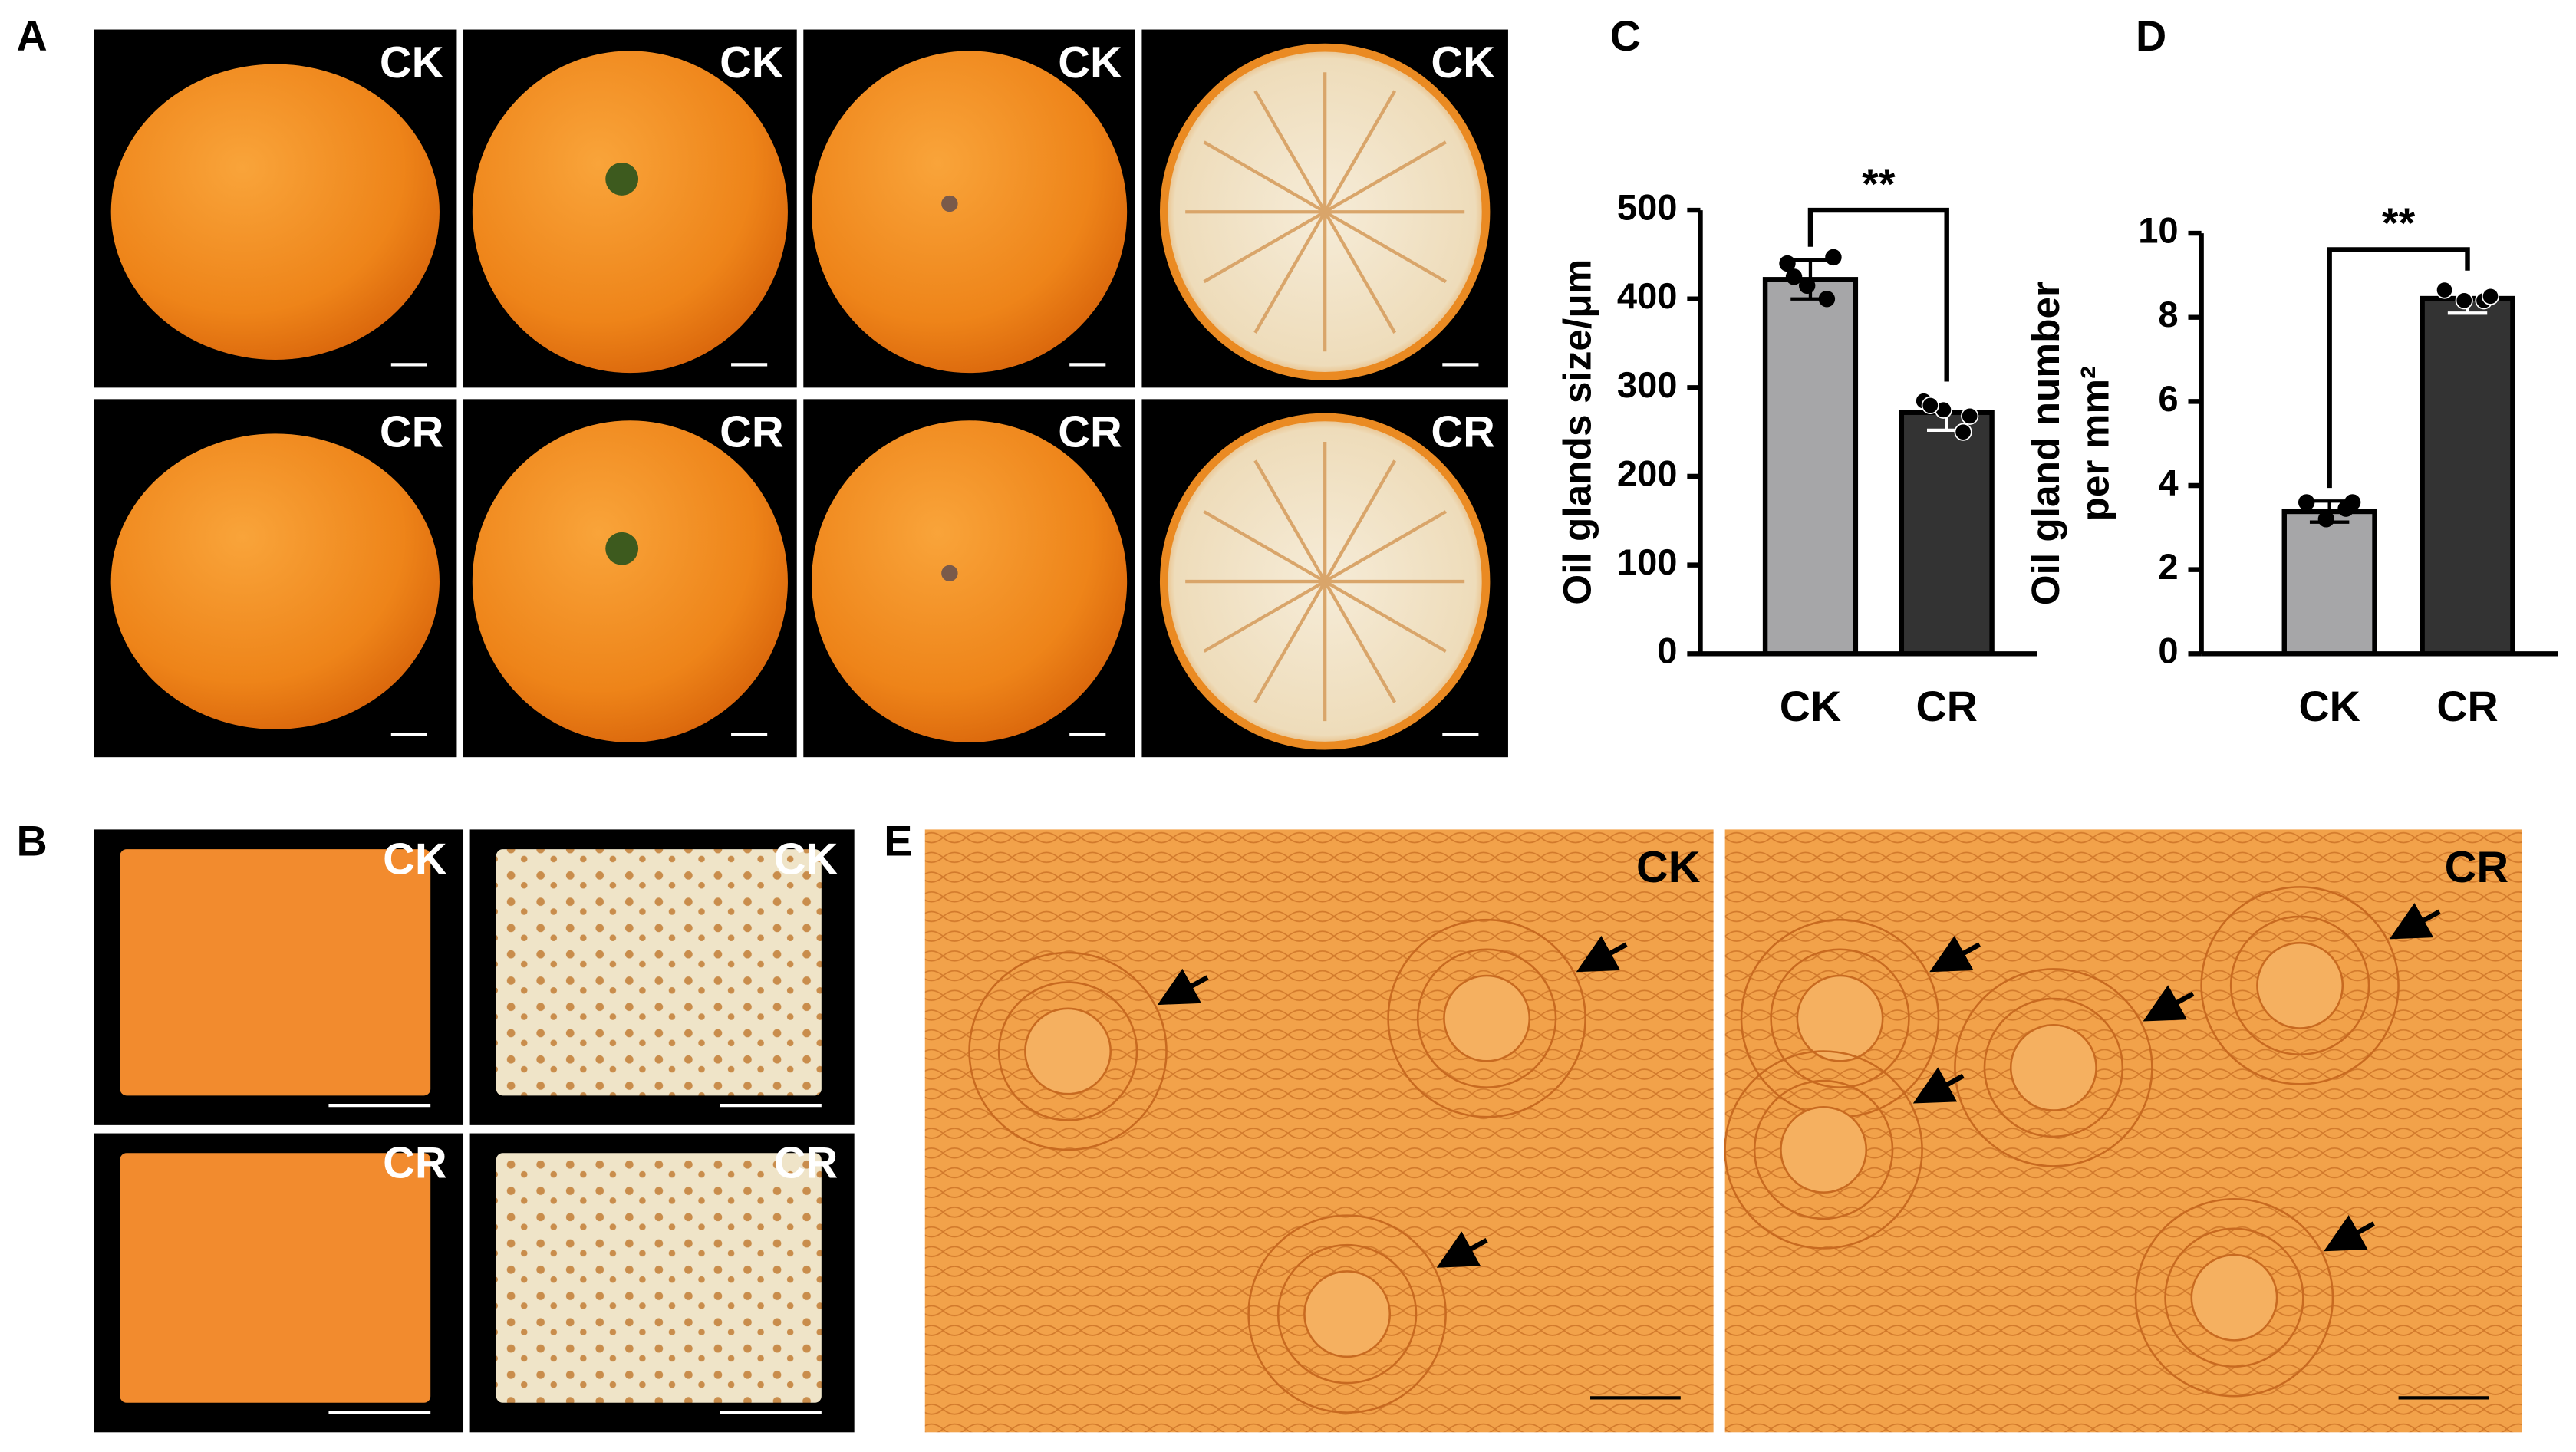  Describe the element at coordinates (32, 36) in the screenshot. I see `panel-label: A` at that location.